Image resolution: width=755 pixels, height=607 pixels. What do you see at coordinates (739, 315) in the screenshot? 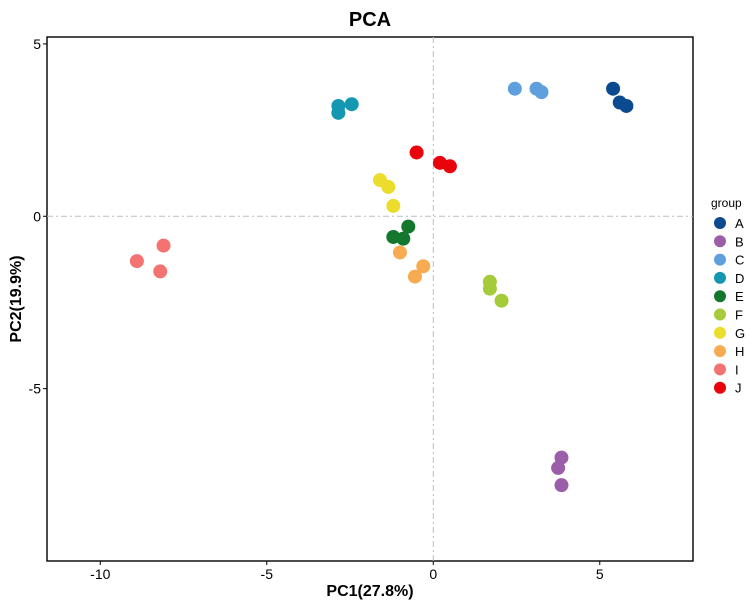
I see `legend-label: F` at bounding box center [739, 315].